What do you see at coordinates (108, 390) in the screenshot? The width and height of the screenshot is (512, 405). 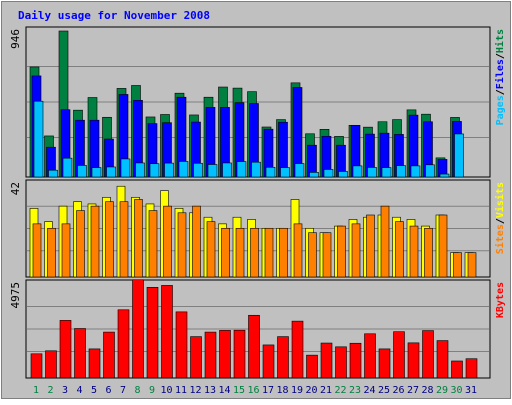 I see `day-label-6: 6` at bounding box center [108, 390].